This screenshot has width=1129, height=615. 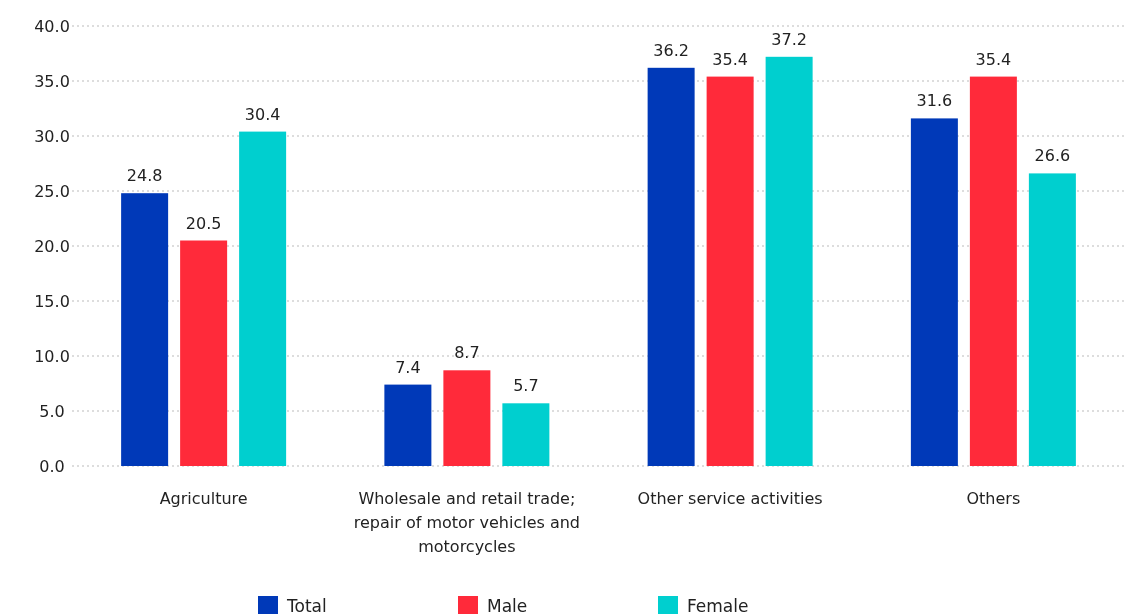 What do you see at coordinates (52, 191) in the screenshot?
I see `y-tick-label: 25.0` at bounding box center [52, 191].